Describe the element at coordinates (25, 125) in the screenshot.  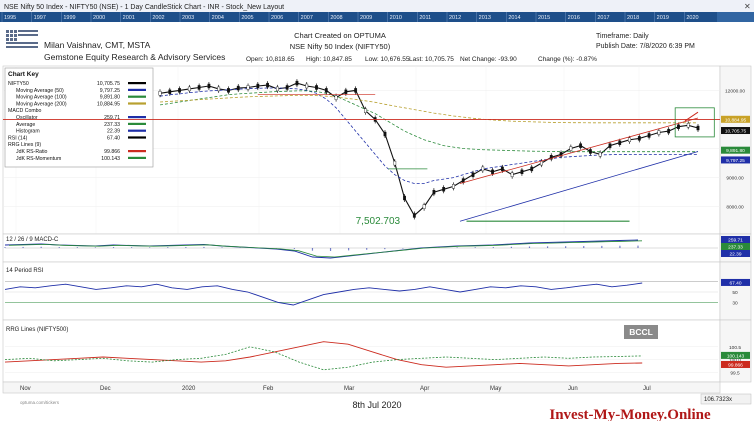
I see `chart-key-label: Average` at that location.